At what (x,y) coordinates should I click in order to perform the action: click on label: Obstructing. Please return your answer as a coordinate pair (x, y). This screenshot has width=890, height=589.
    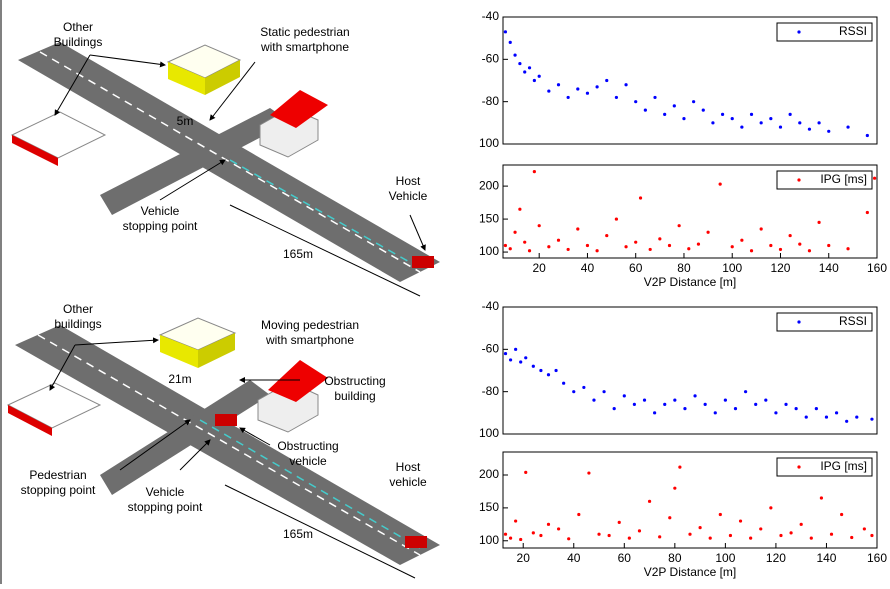
    Looking at the image, I should click on (307, 446).